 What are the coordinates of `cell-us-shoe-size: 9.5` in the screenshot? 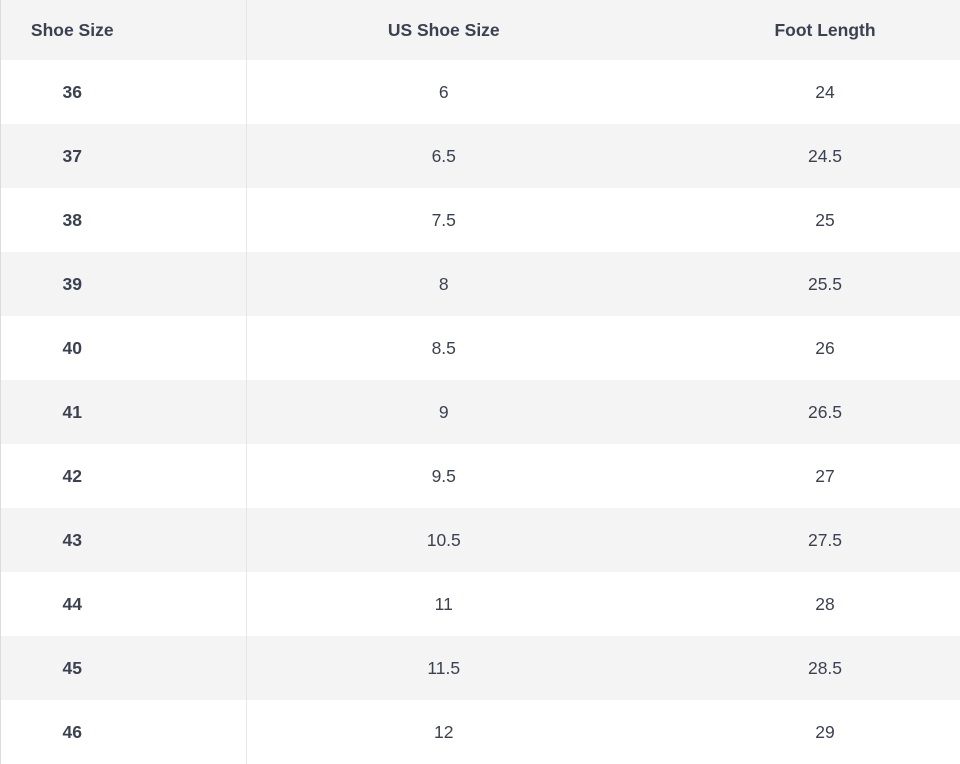 It's located at (443, 475).